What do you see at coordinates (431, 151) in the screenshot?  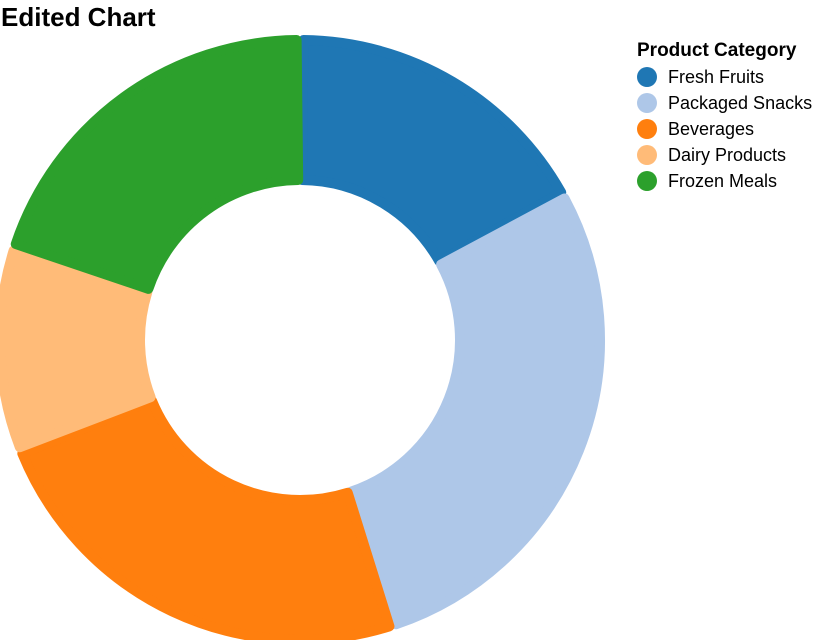 I see `slice-fresh-fruits` at bounding box center [431, 151].